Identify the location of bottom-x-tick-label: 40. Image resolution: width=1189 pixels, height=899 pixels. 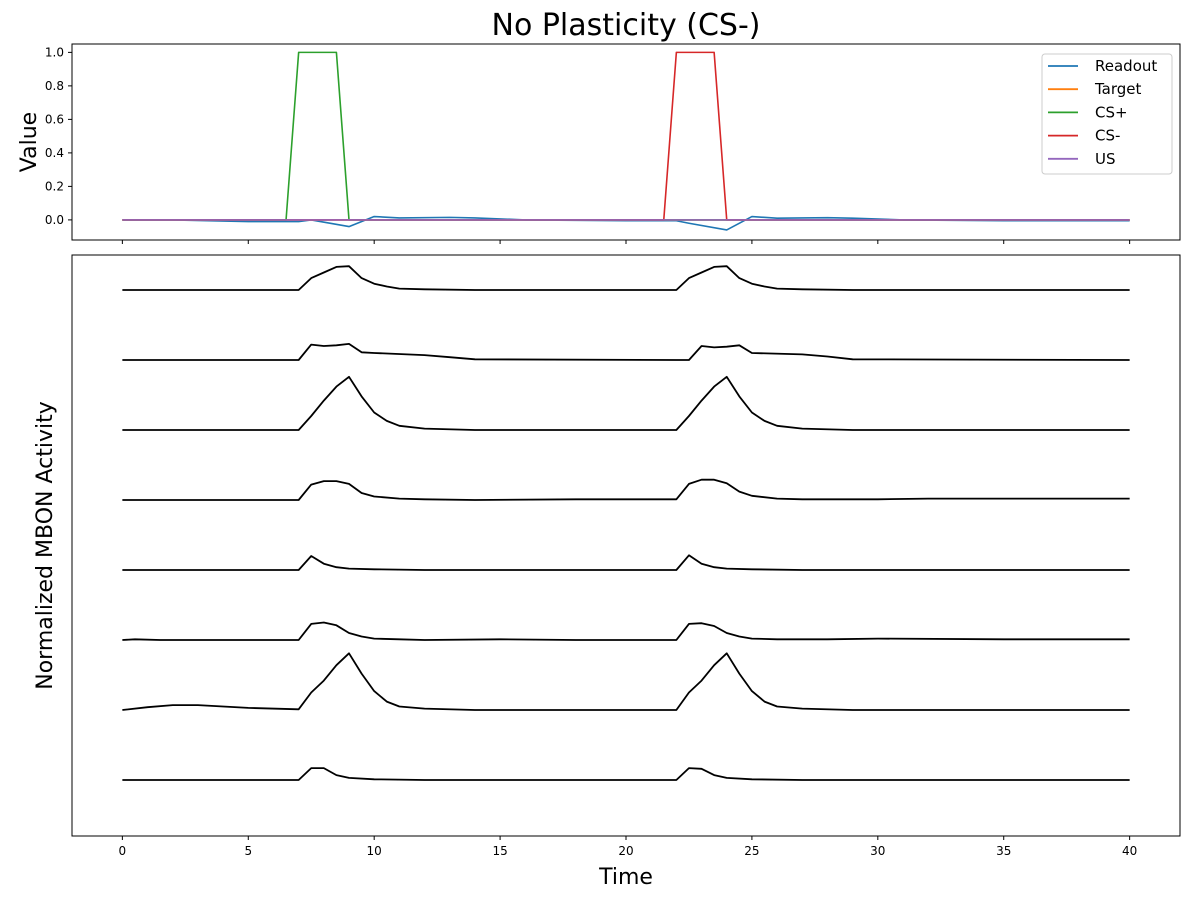
(1129, 851).